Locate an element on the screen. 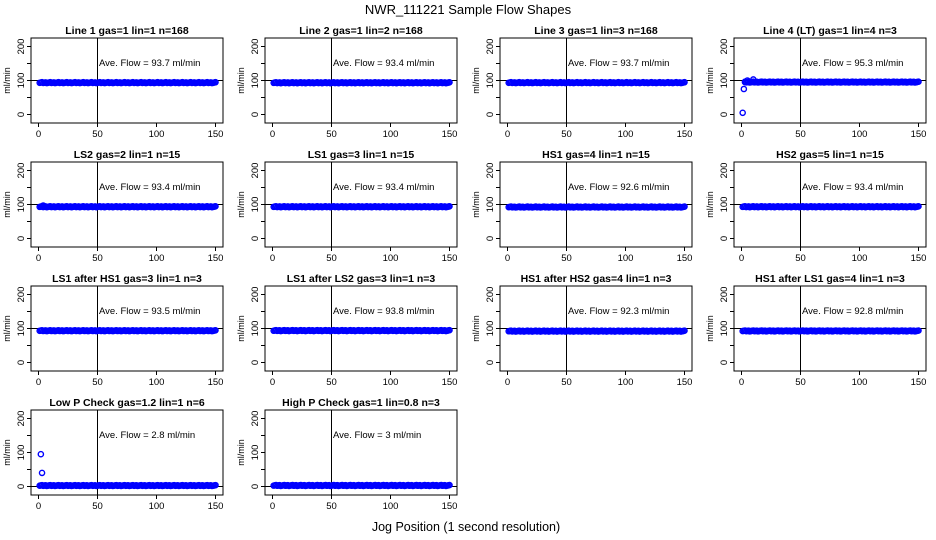  average-flow-annotation: Ave. Flow = 92.6 ml/min is located at coordinates (618, 187).